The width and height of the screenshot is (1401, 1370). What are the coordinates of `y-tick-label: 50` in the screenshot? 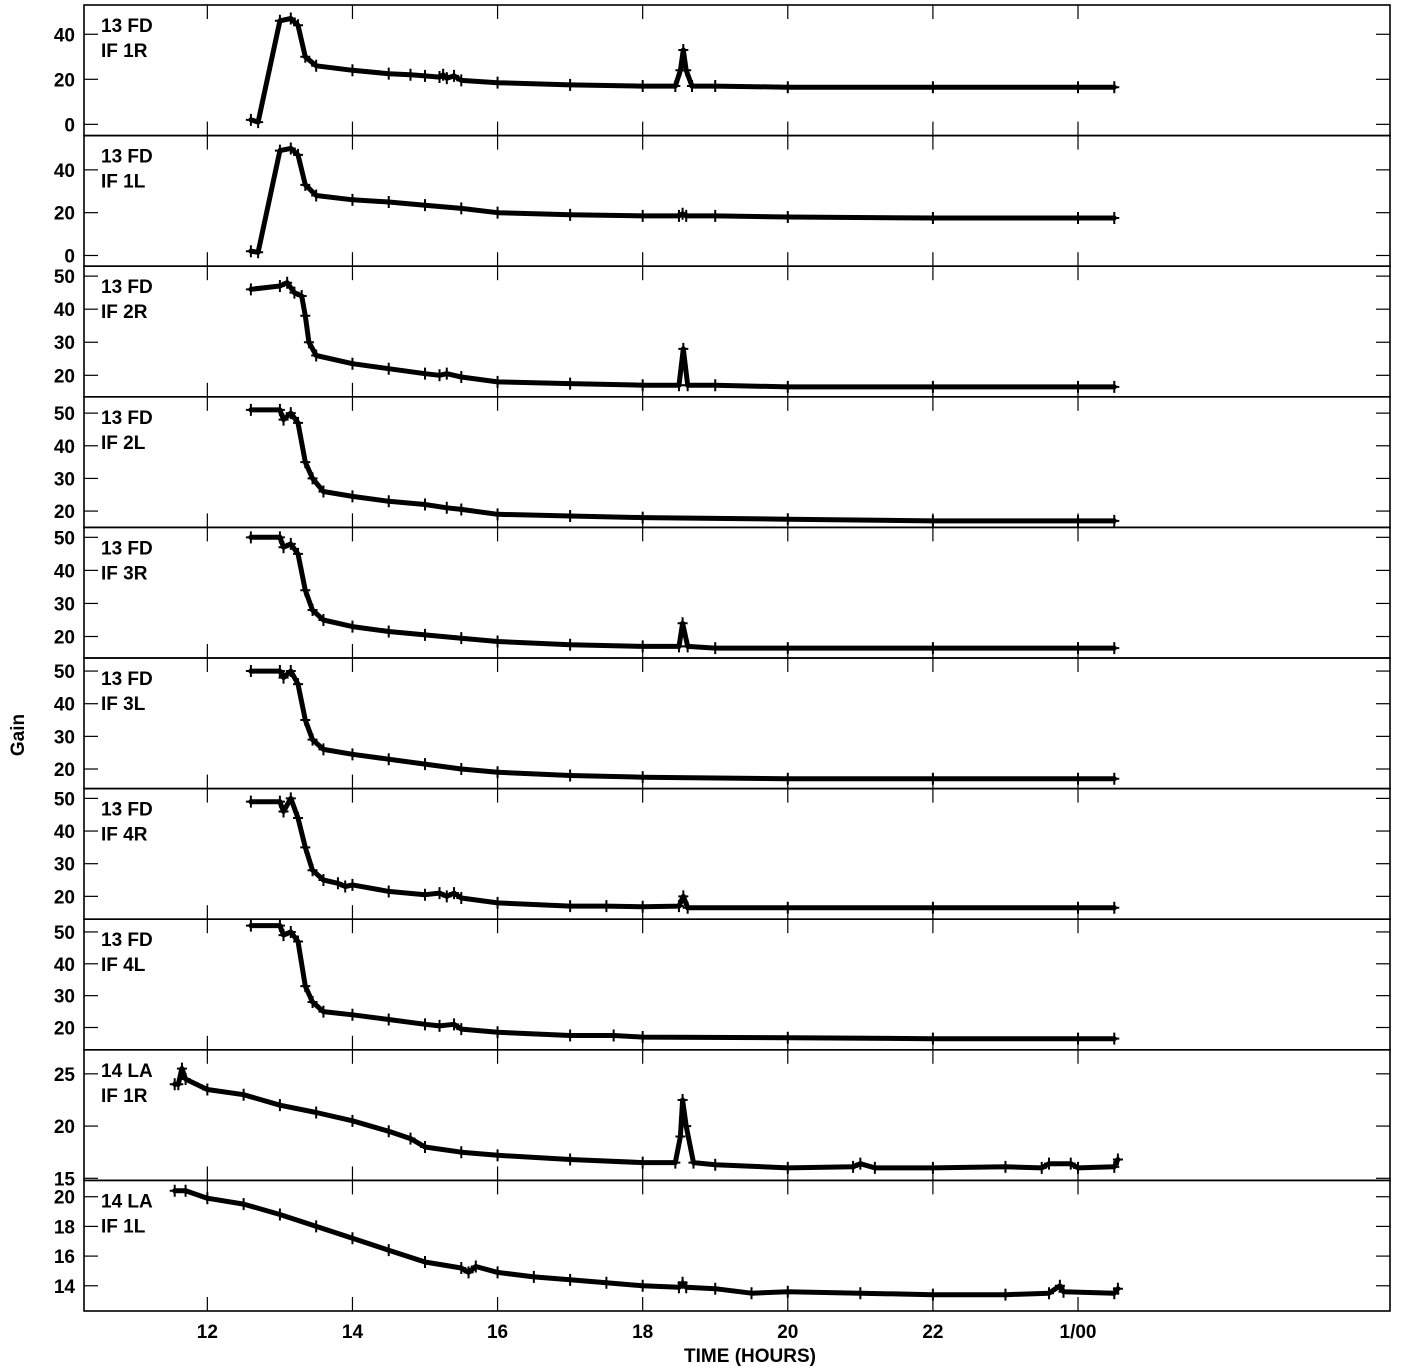 It's located at (64, 933).